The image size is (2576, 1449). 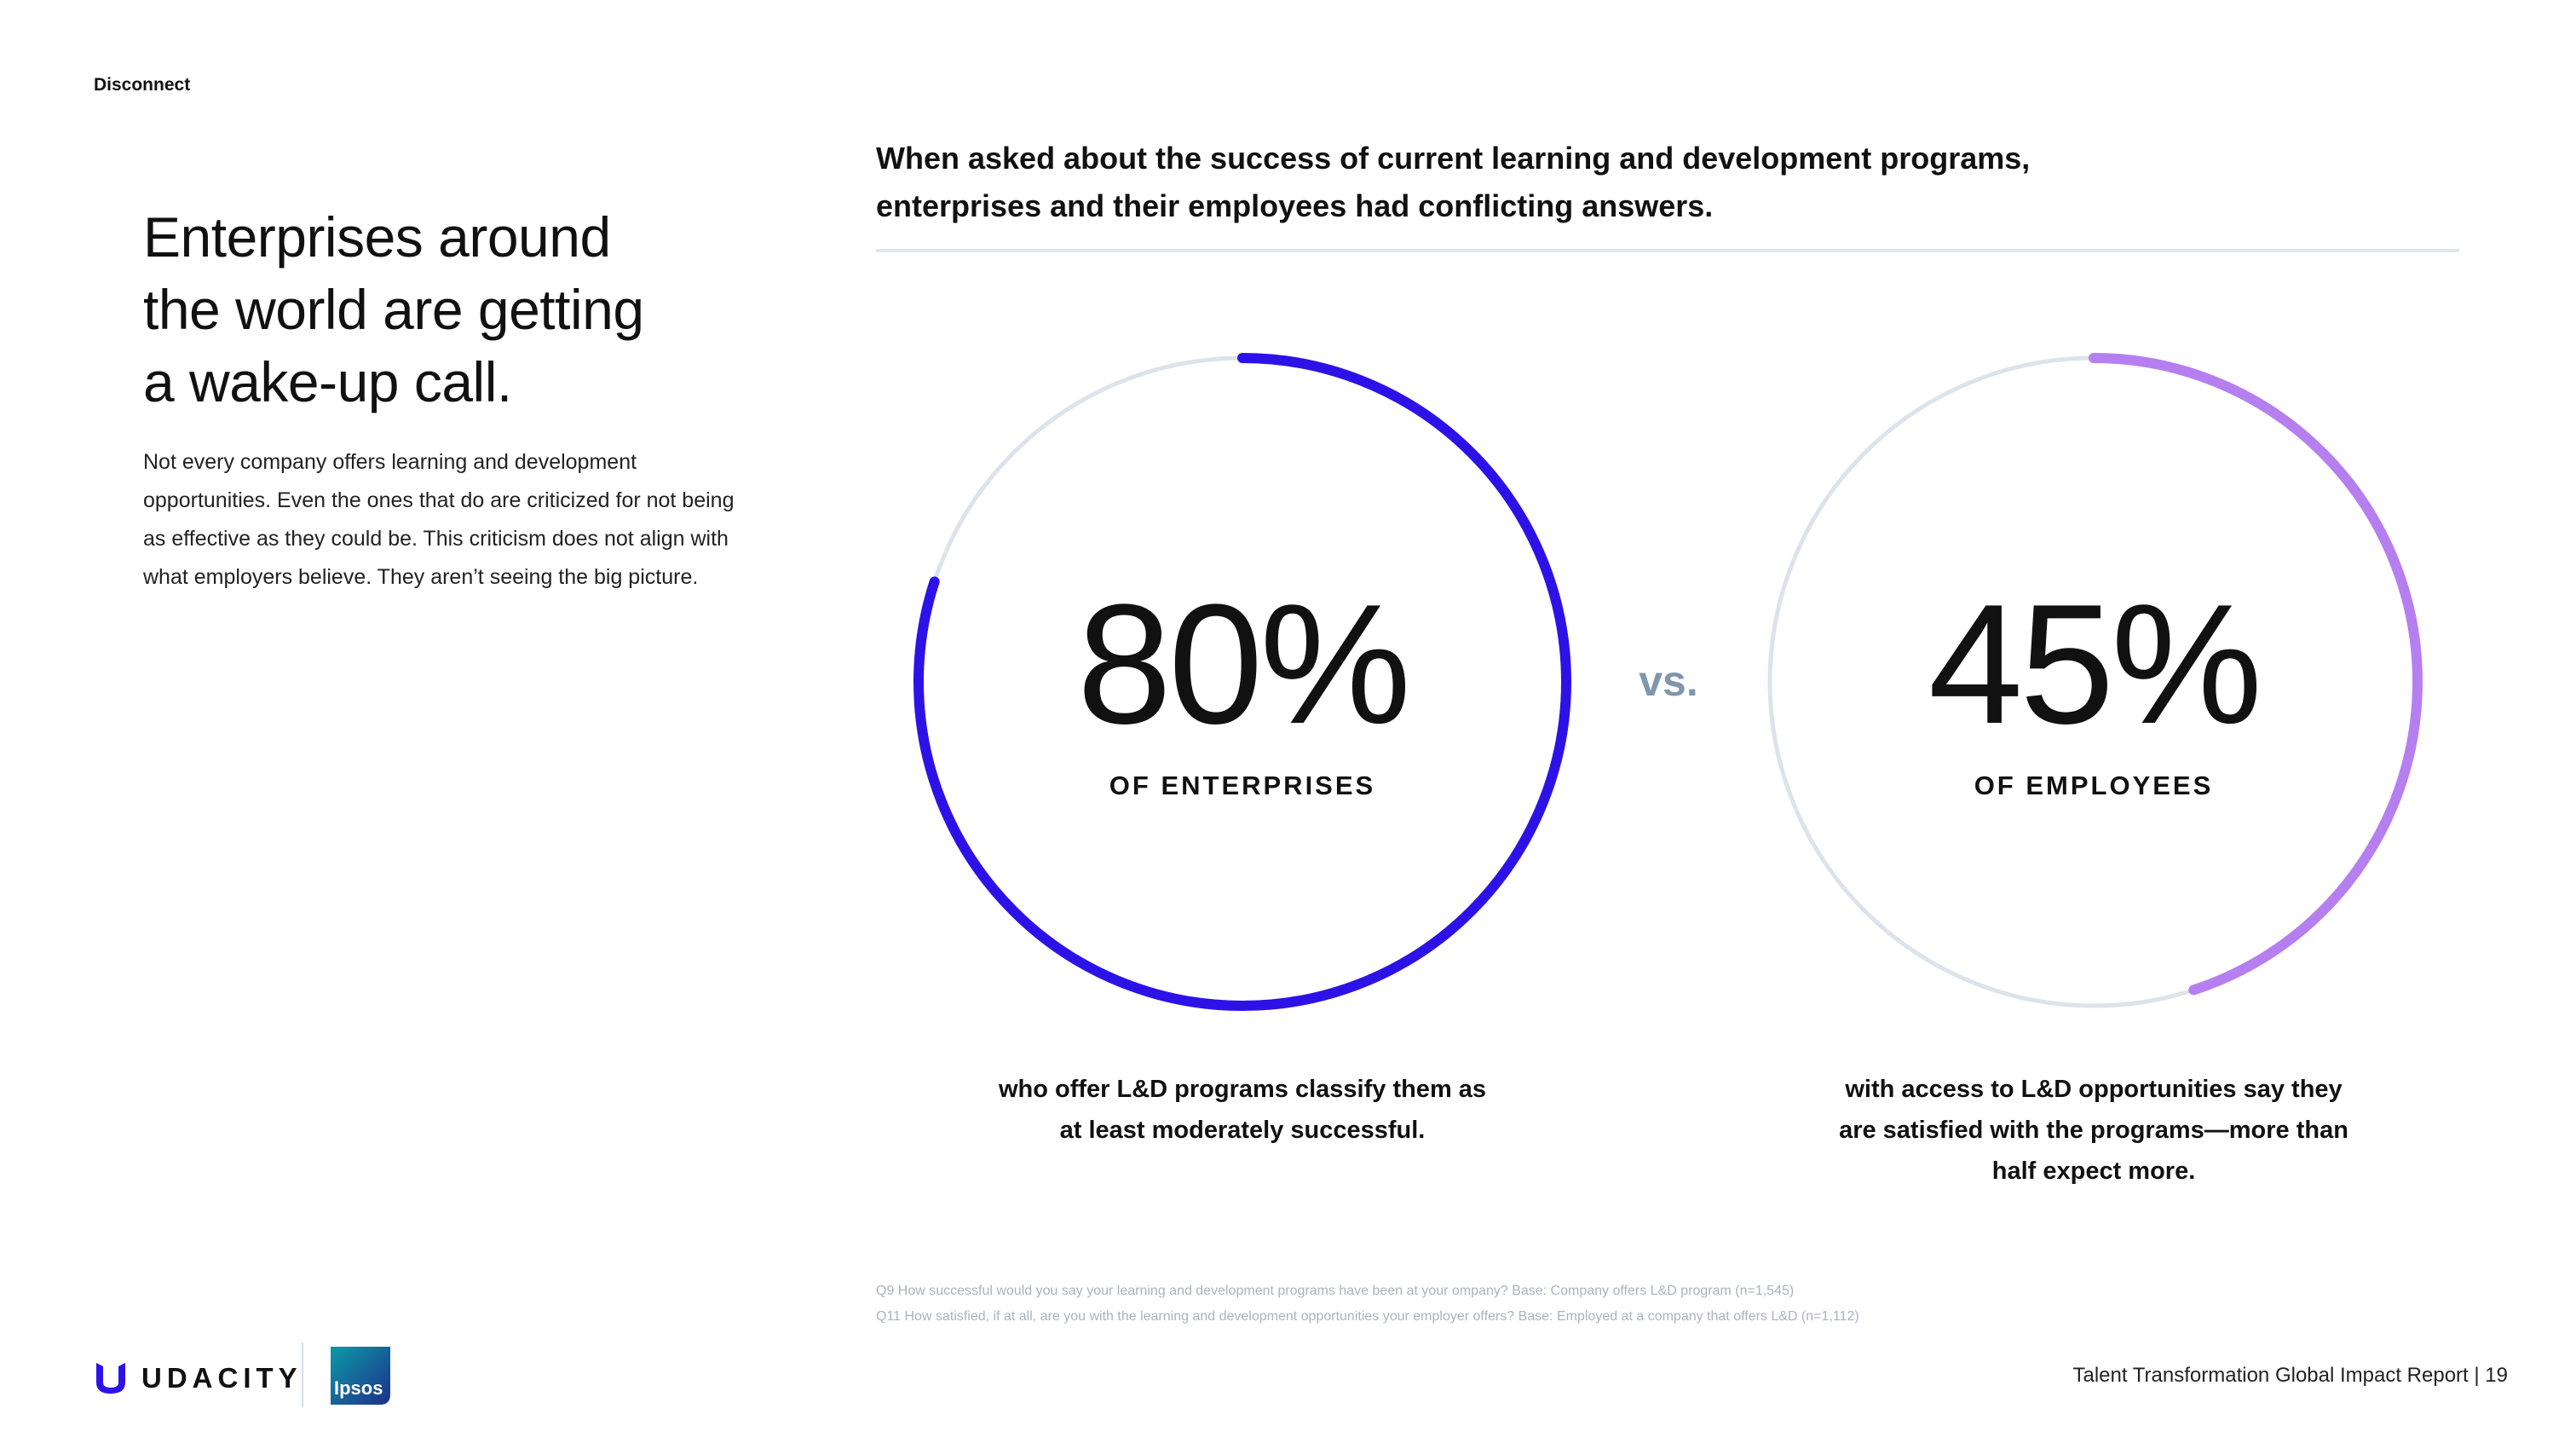 What do you see at coordinates (327, 381) in the screenshot?
I see `headline-line-3: a wake-up call.` at bounding box center [327, 381].